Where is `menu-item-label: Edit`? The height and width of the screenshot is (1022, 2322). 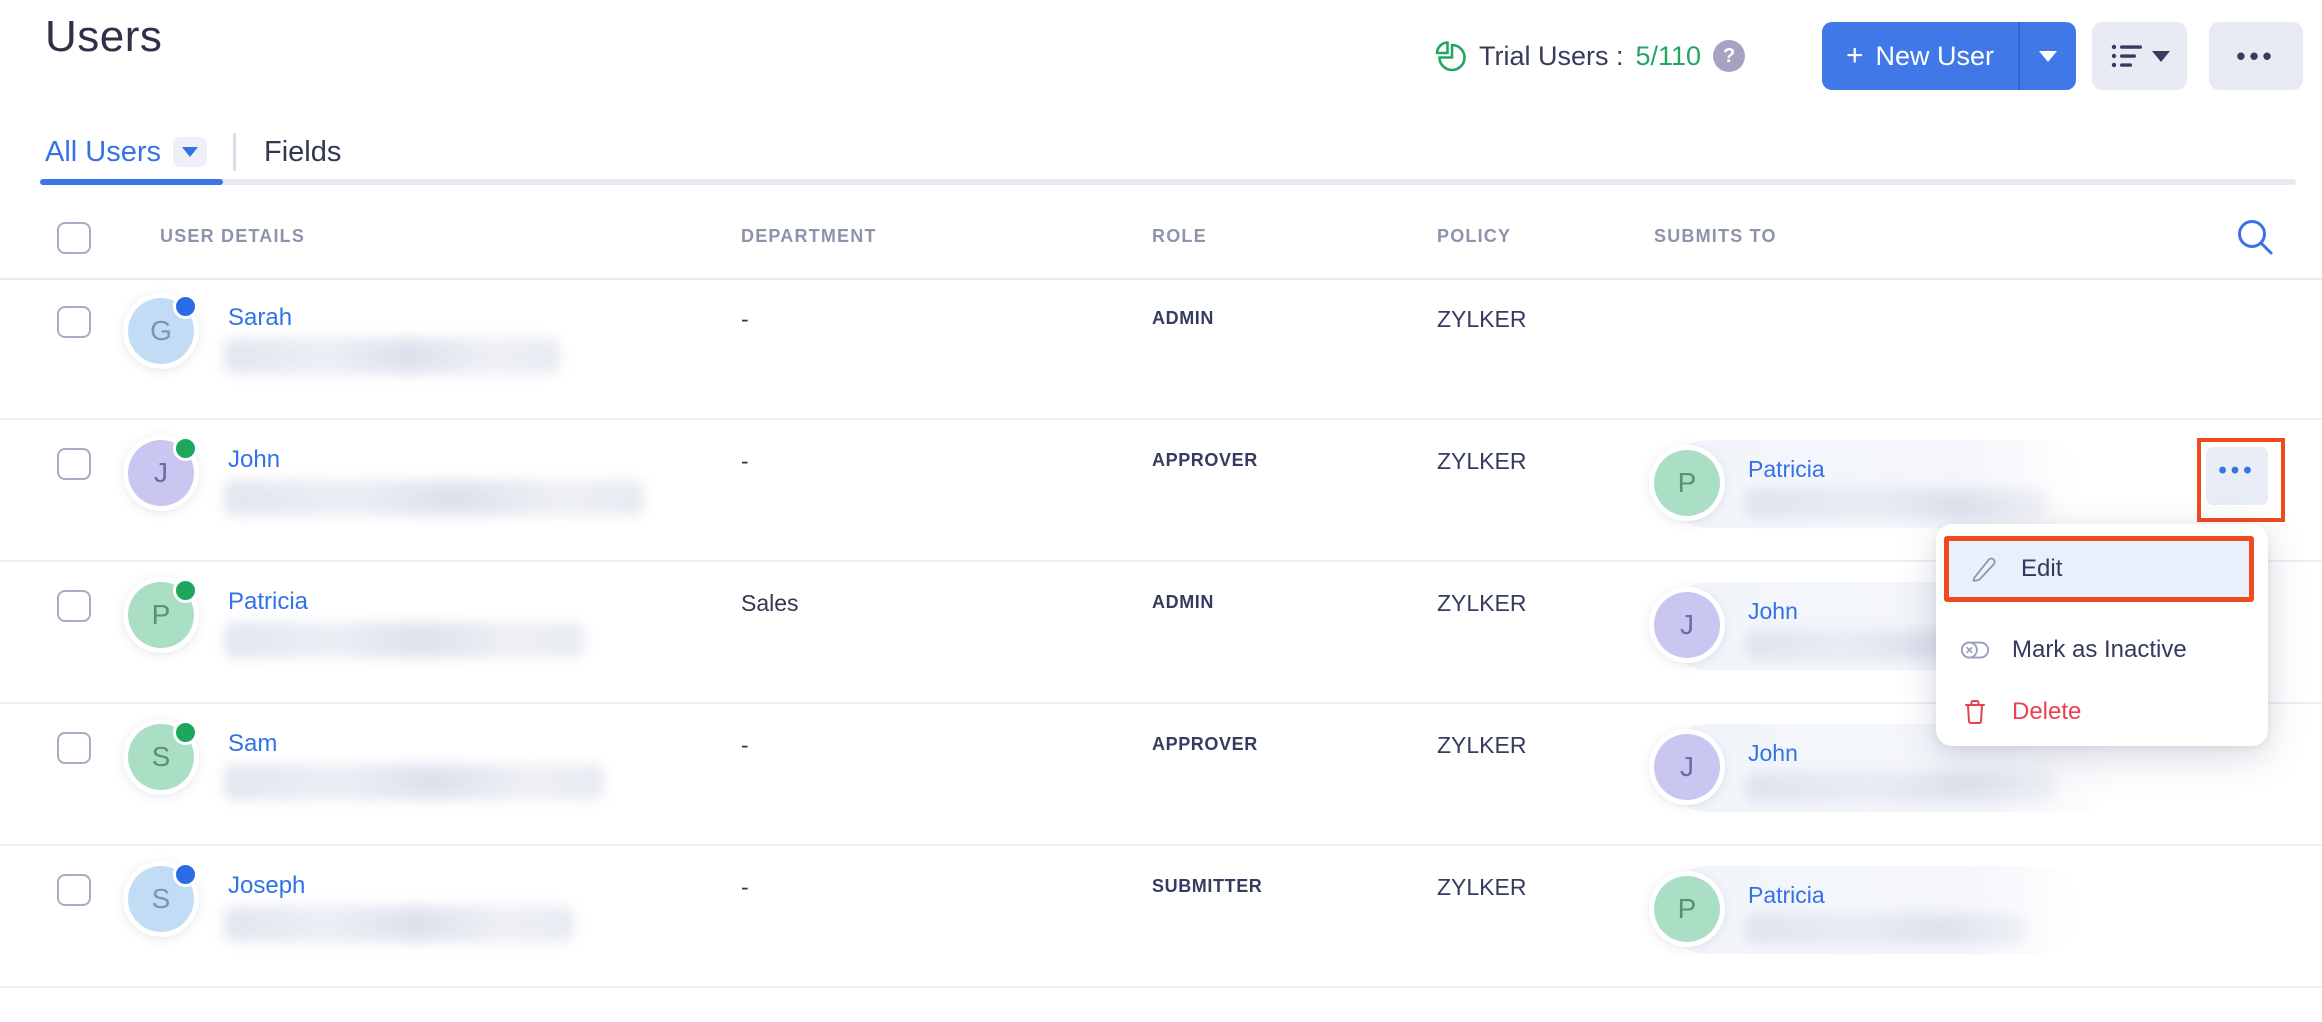 menu-item-label: Edit is located at coordinates (2042, 568).